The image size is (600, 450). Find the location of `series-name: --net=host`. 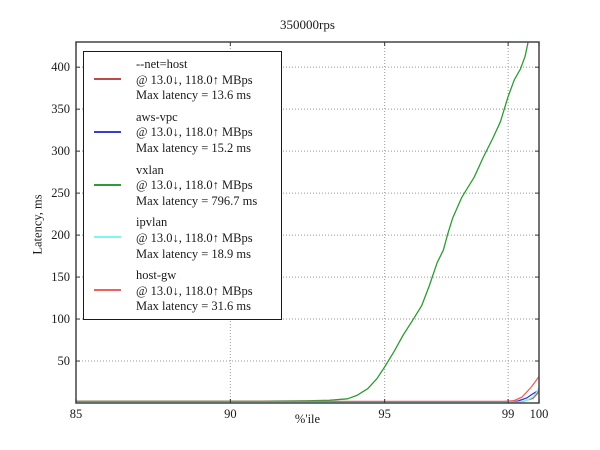

series-name: --net=host is located at coordinates (162, 64).